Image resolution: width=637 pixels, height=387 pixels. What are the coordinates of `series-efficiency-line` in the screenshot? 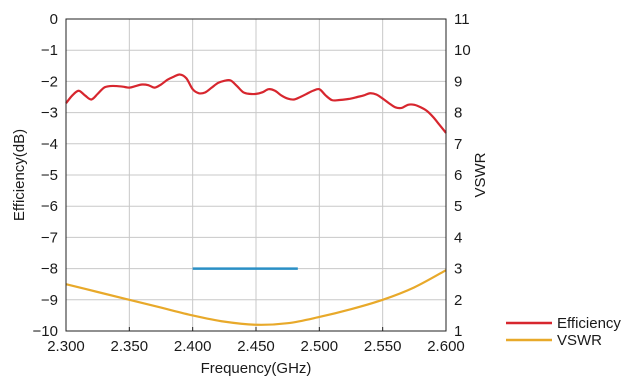 It's located at (256, 103).